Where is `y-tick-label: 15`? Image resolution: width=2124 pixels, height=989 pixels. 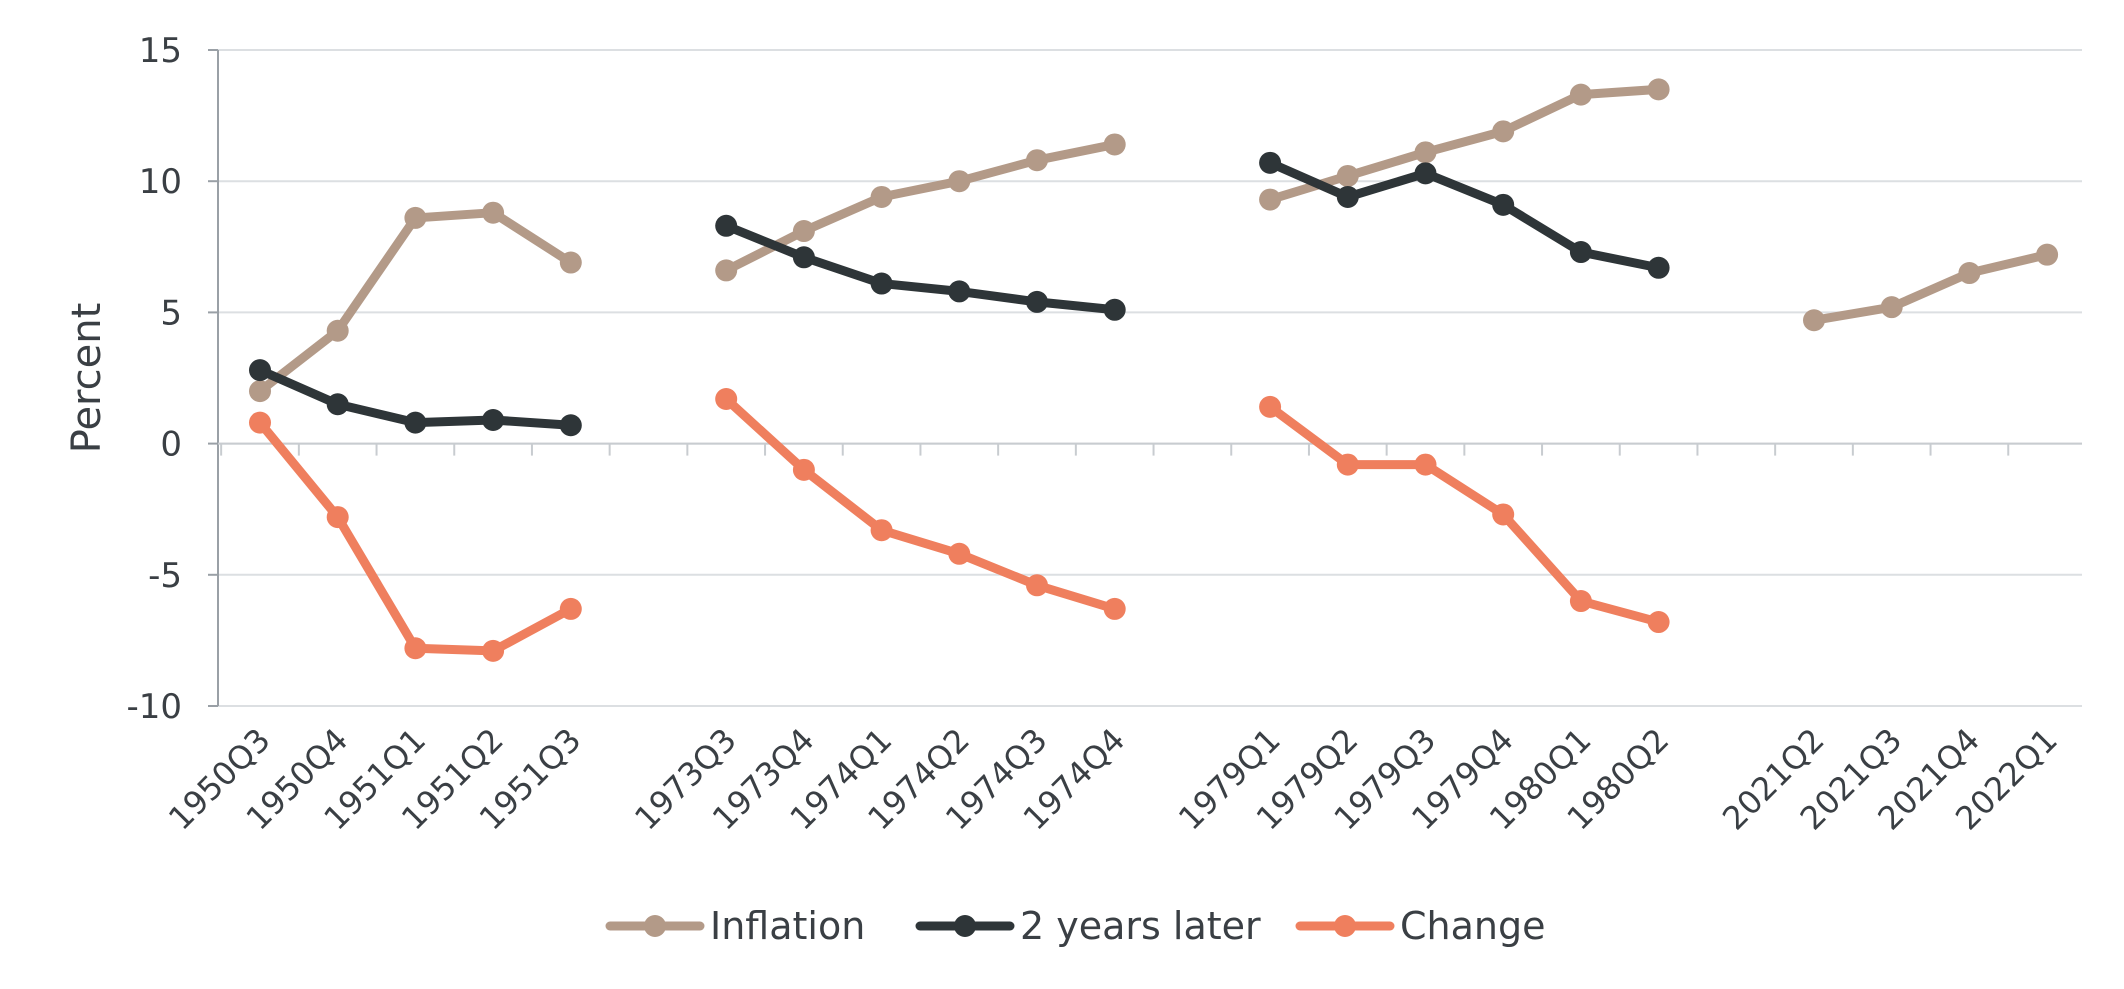 y-tick-label: 15 is located at coordinates (160, 51).